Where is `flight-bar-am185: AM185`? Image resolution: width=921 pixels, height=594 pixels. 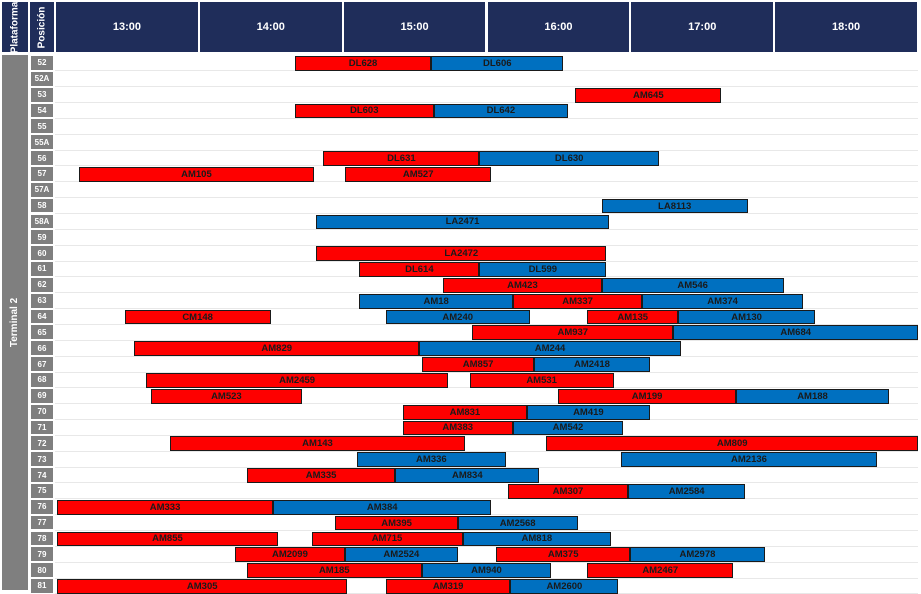
flight-bar-am185: AM185 is located at coordinates (334, 571).